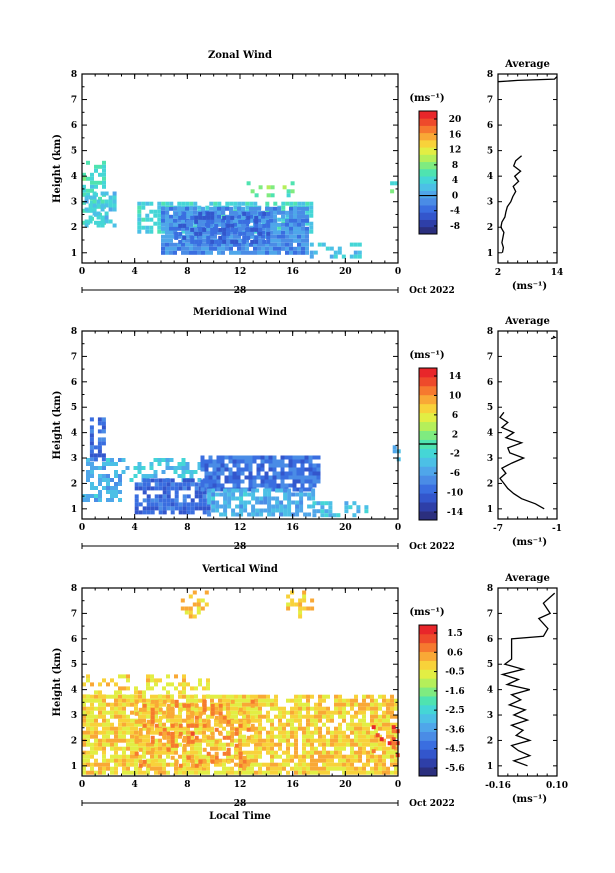 The width and height of the screenshot is (615, 873). I want to click on average-title: Average, so click(527, 64).